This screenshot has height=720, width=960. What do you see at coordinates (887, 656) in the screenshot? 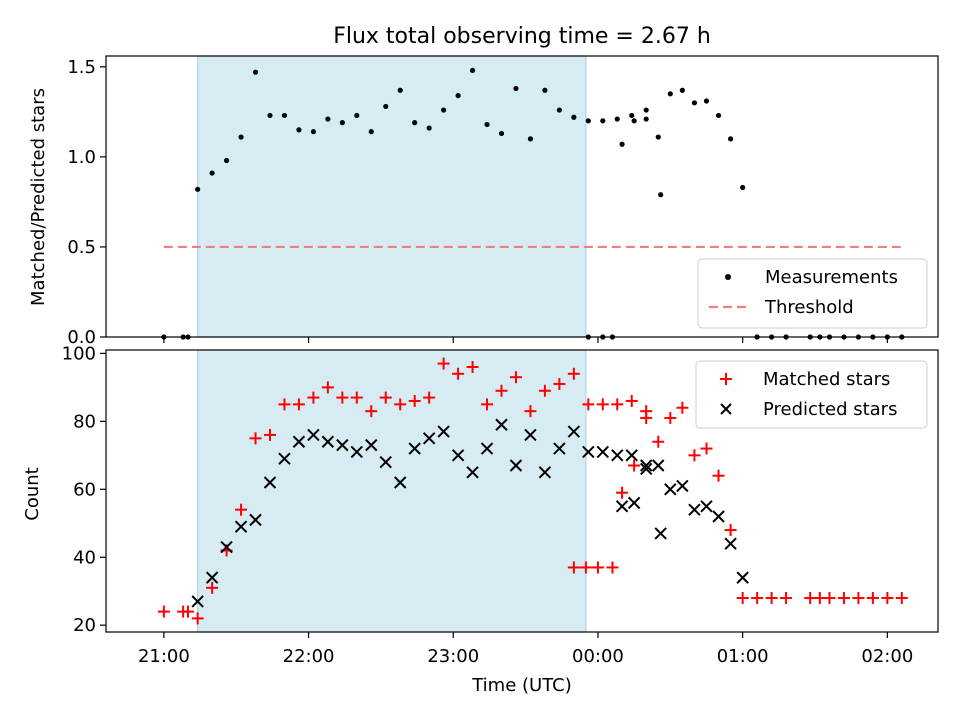
I see `x-tick-label: 02:00` at bounding box center [887, 656].